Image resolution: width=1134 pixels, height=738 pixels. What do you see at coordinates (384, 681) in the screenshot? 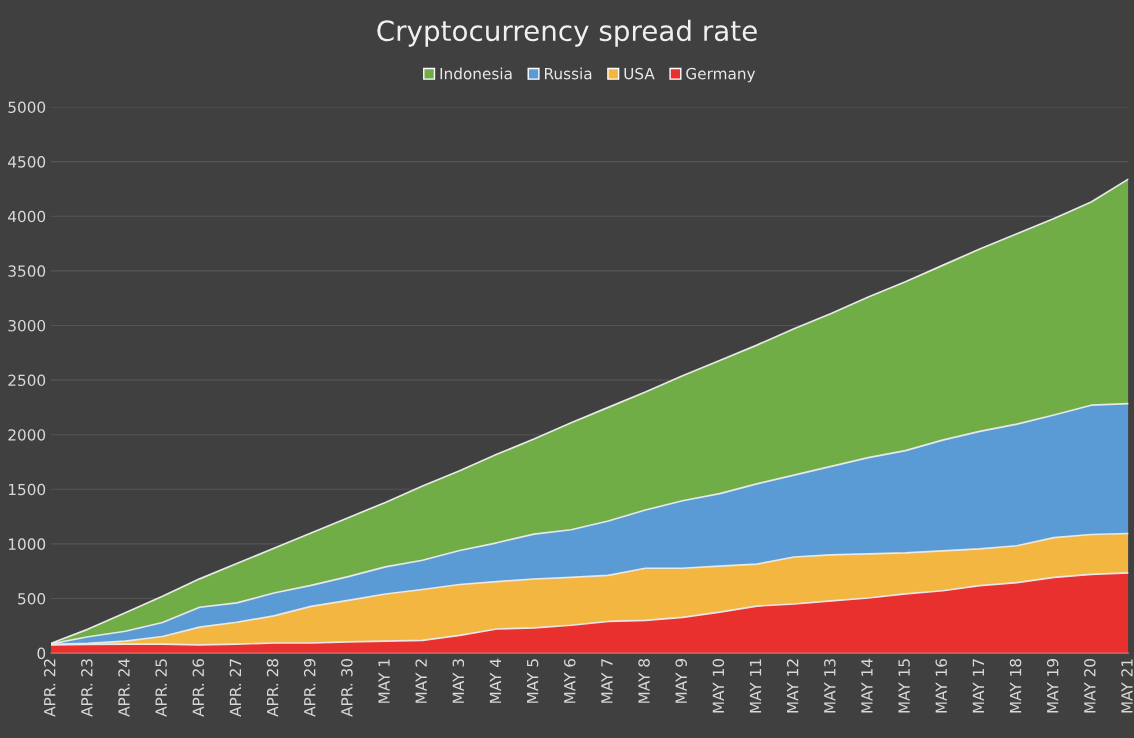
I see `x-tick-label: MAY 1` at bounding box center [384, 681].